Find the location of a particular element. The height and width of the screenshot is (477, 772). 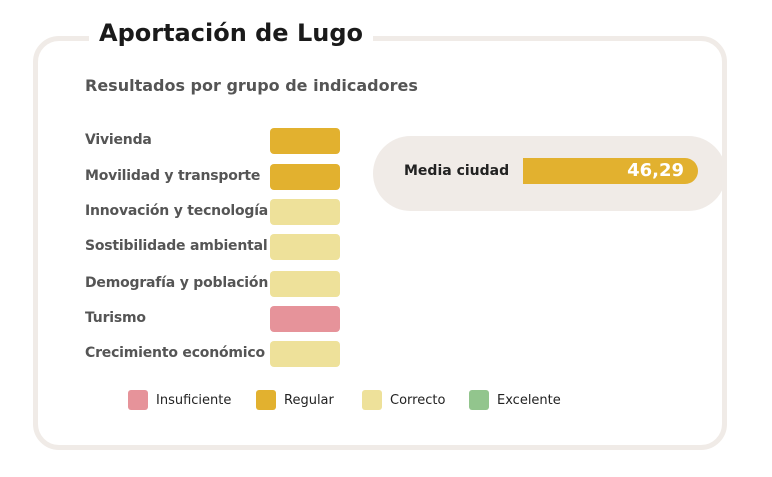

legend-label: Insuficiente is located at coordinates (194, 400).